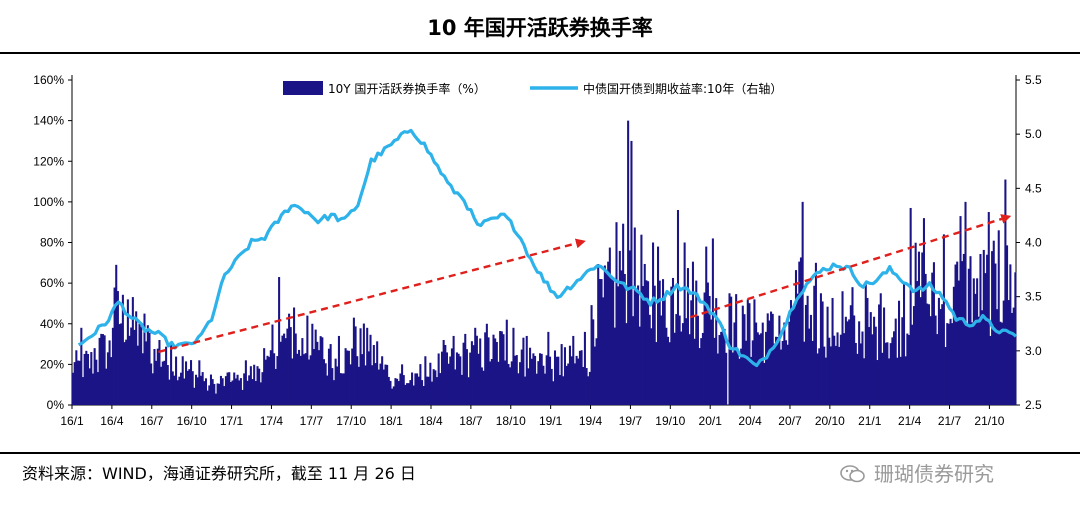  I want to click on x-tick-label: 16/7, so click(152, 421).